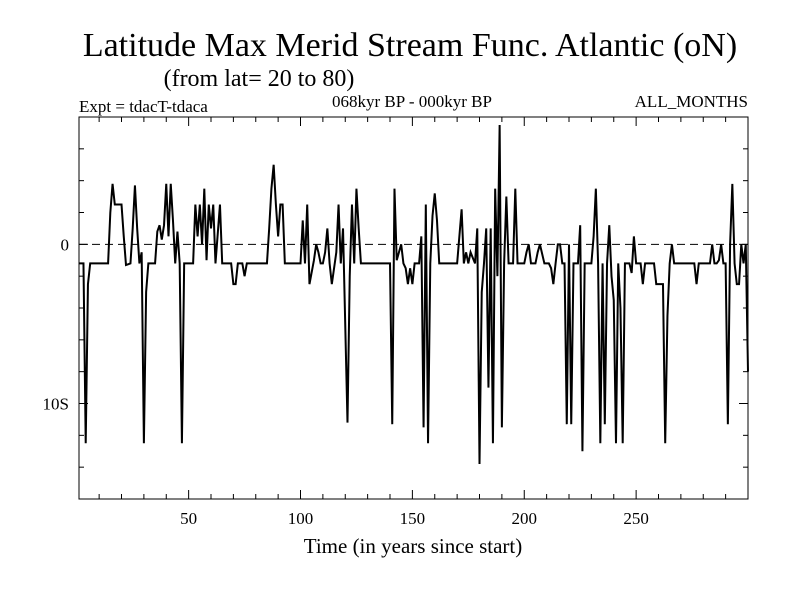  Describe the element at coordinates (413, 518) in the screenshot. I see `x-tick-label: 150` at that location.